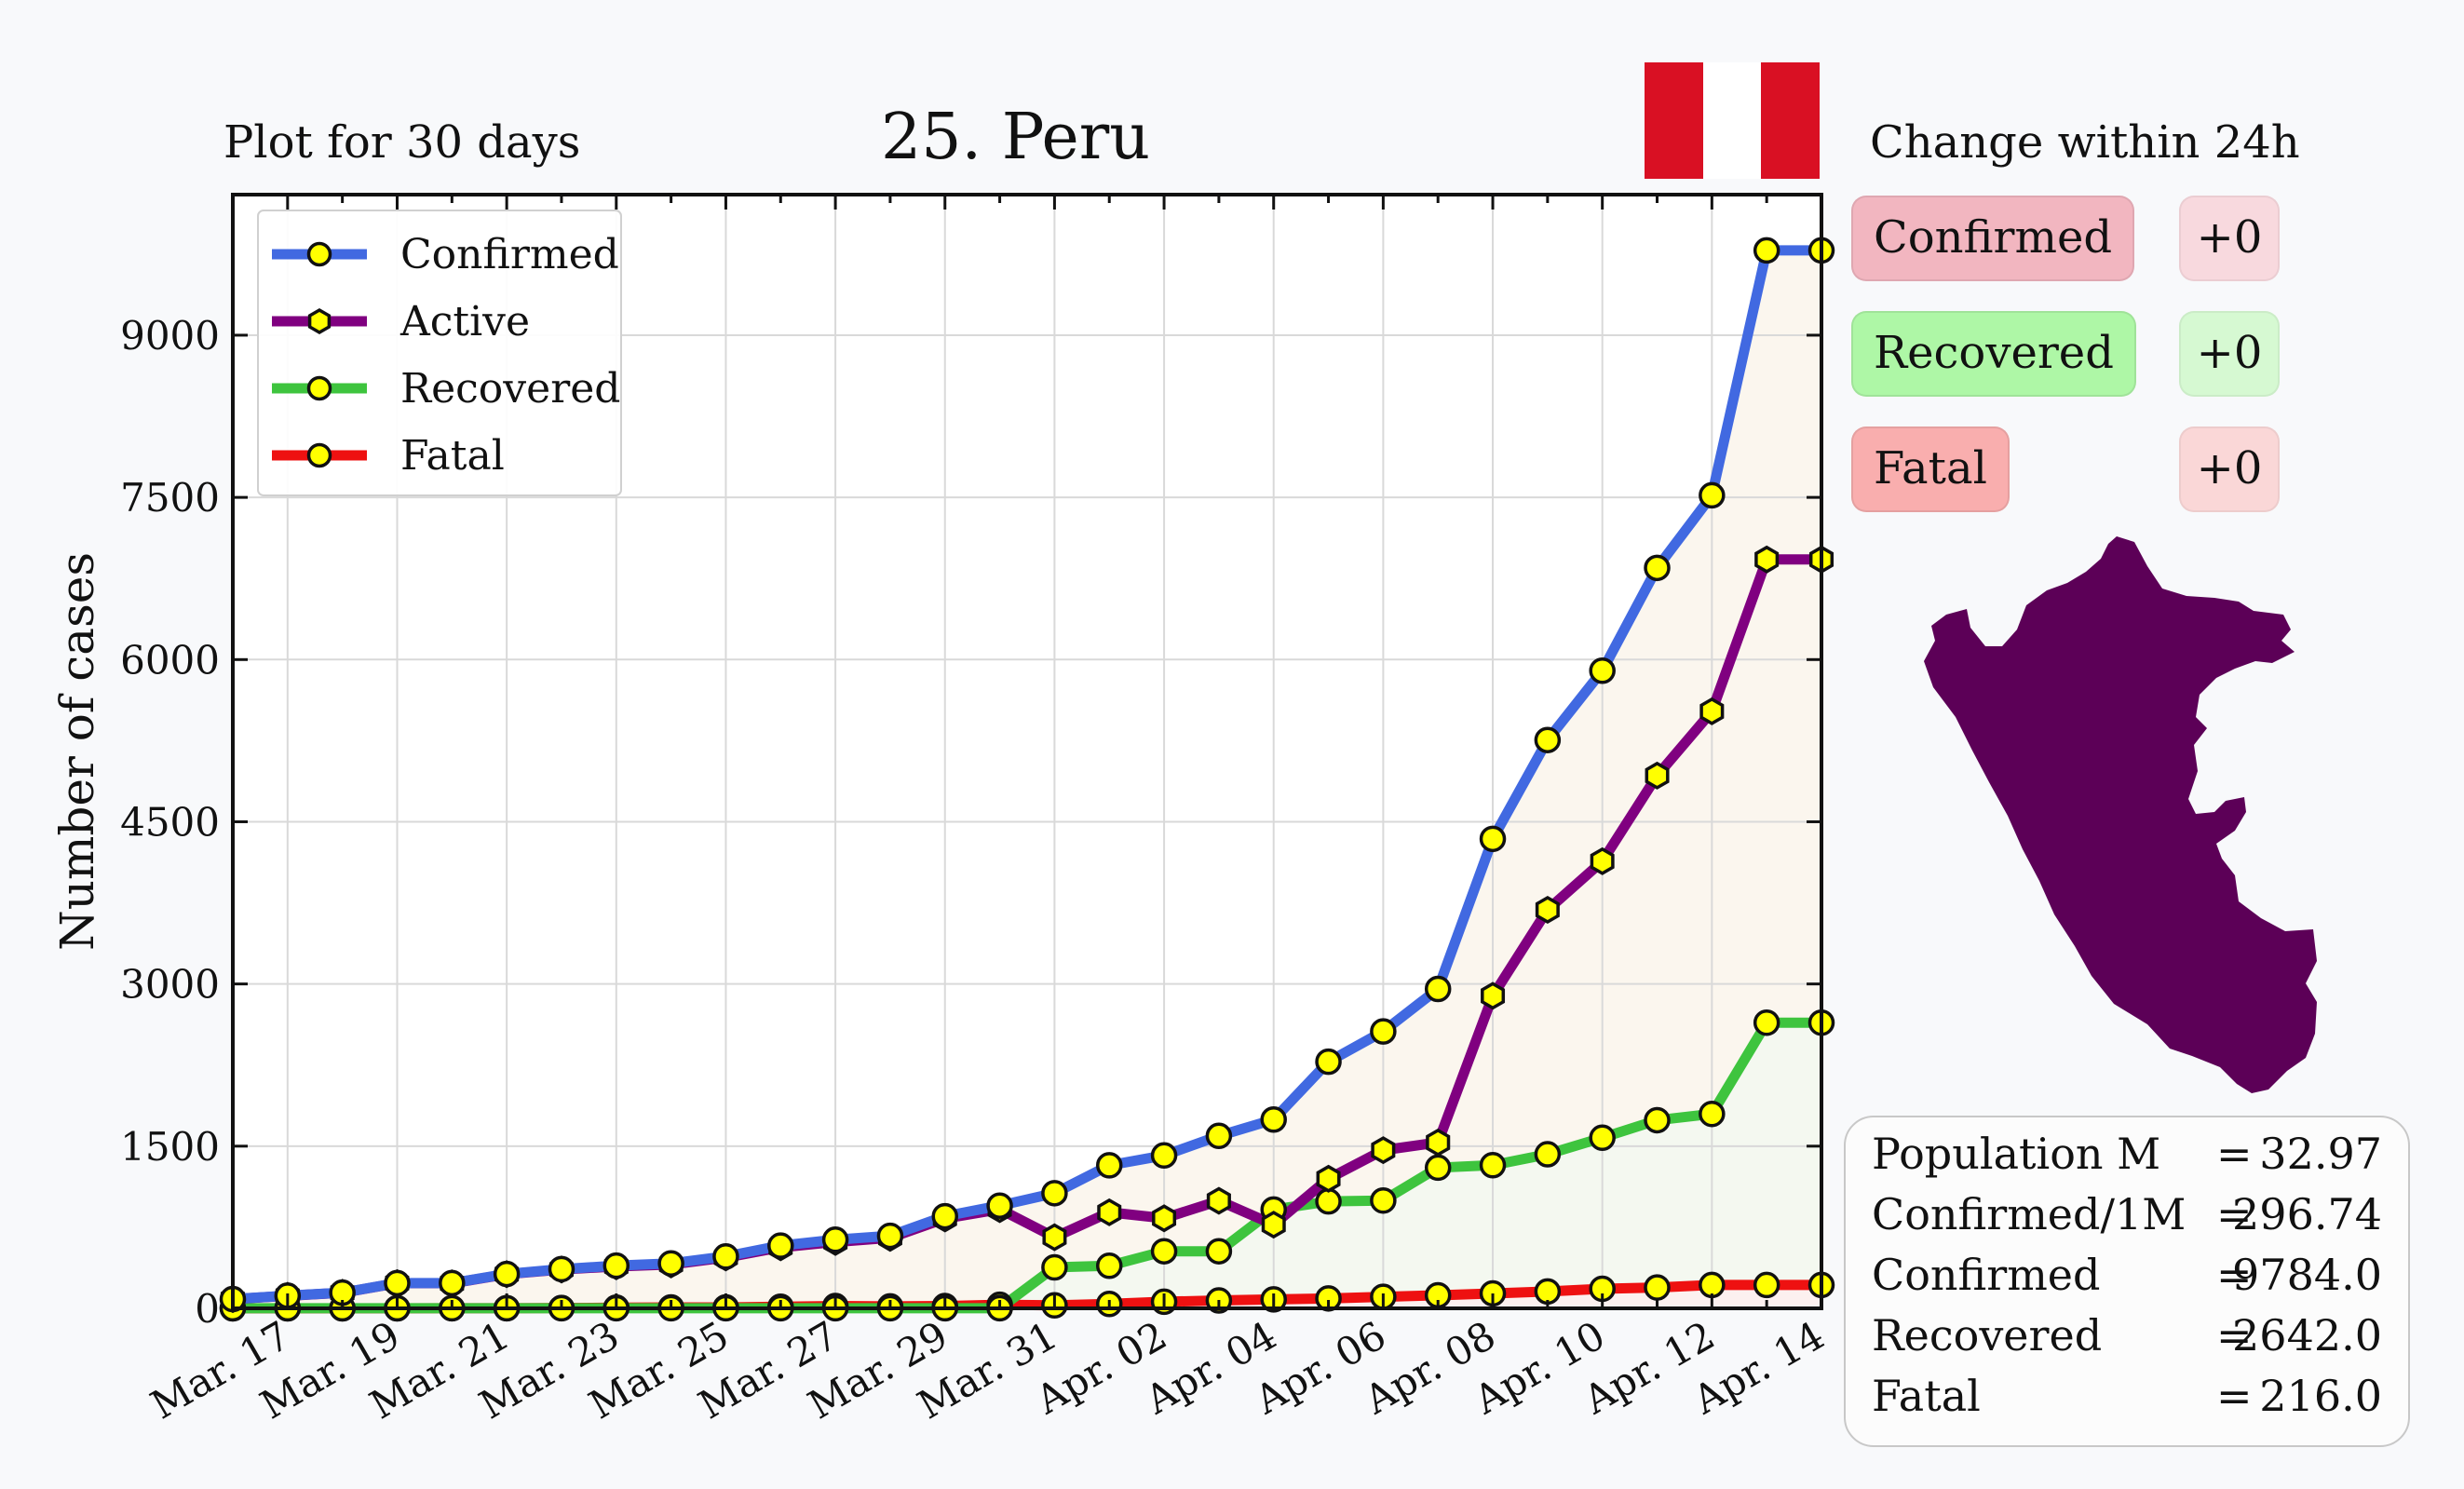  What do you see at coordinates (2029, 1214) in the screenshot?
I see `stat-key: Confirmed/1M` at bounding box center [2029, 1214].